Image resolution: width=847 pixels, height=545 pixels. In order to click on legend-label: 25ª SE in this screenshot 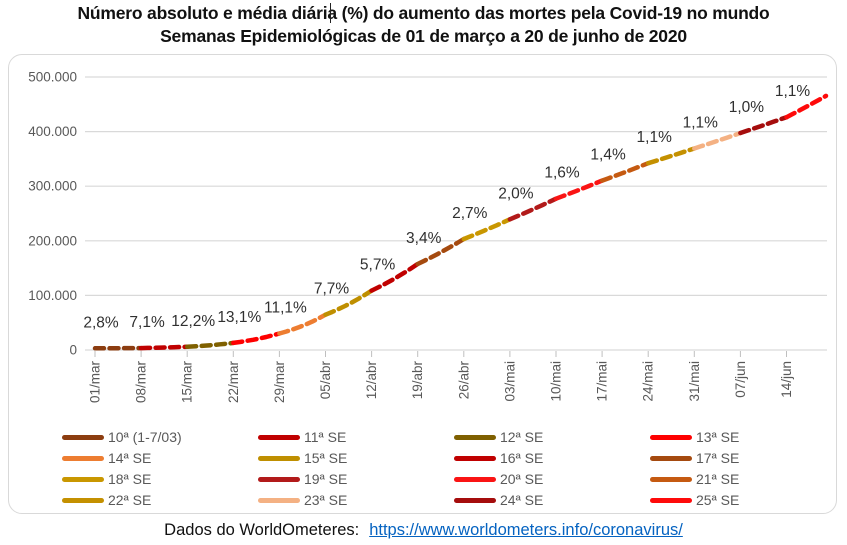, I will do `click(718, 500)`.